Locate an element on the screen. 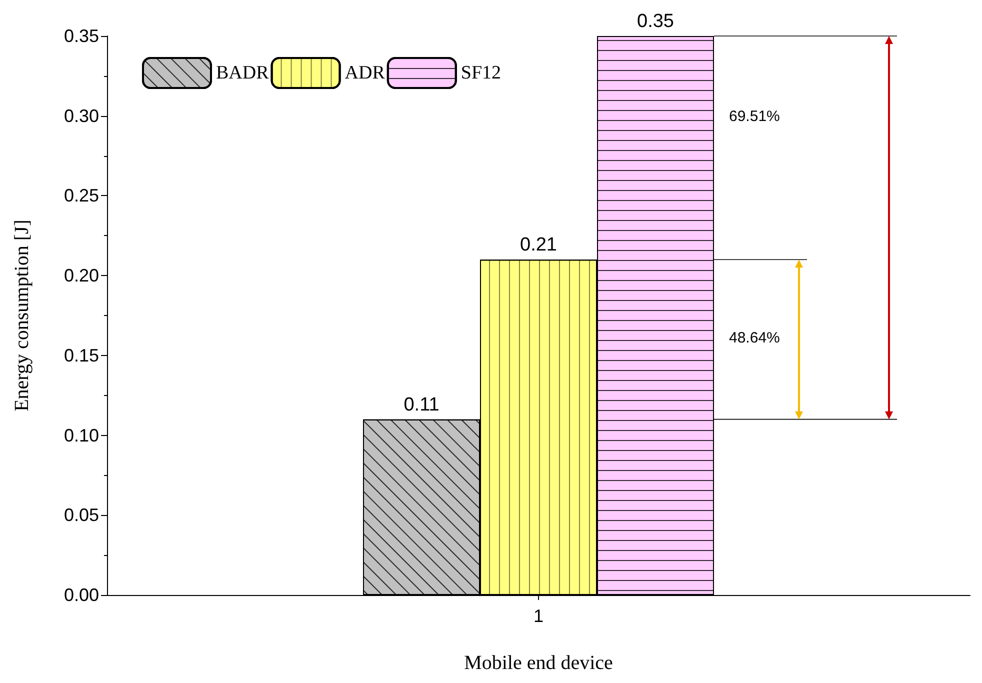 This screenshot has height=683, width=982. legend-label: BADR is located at coordinates (243, 73).